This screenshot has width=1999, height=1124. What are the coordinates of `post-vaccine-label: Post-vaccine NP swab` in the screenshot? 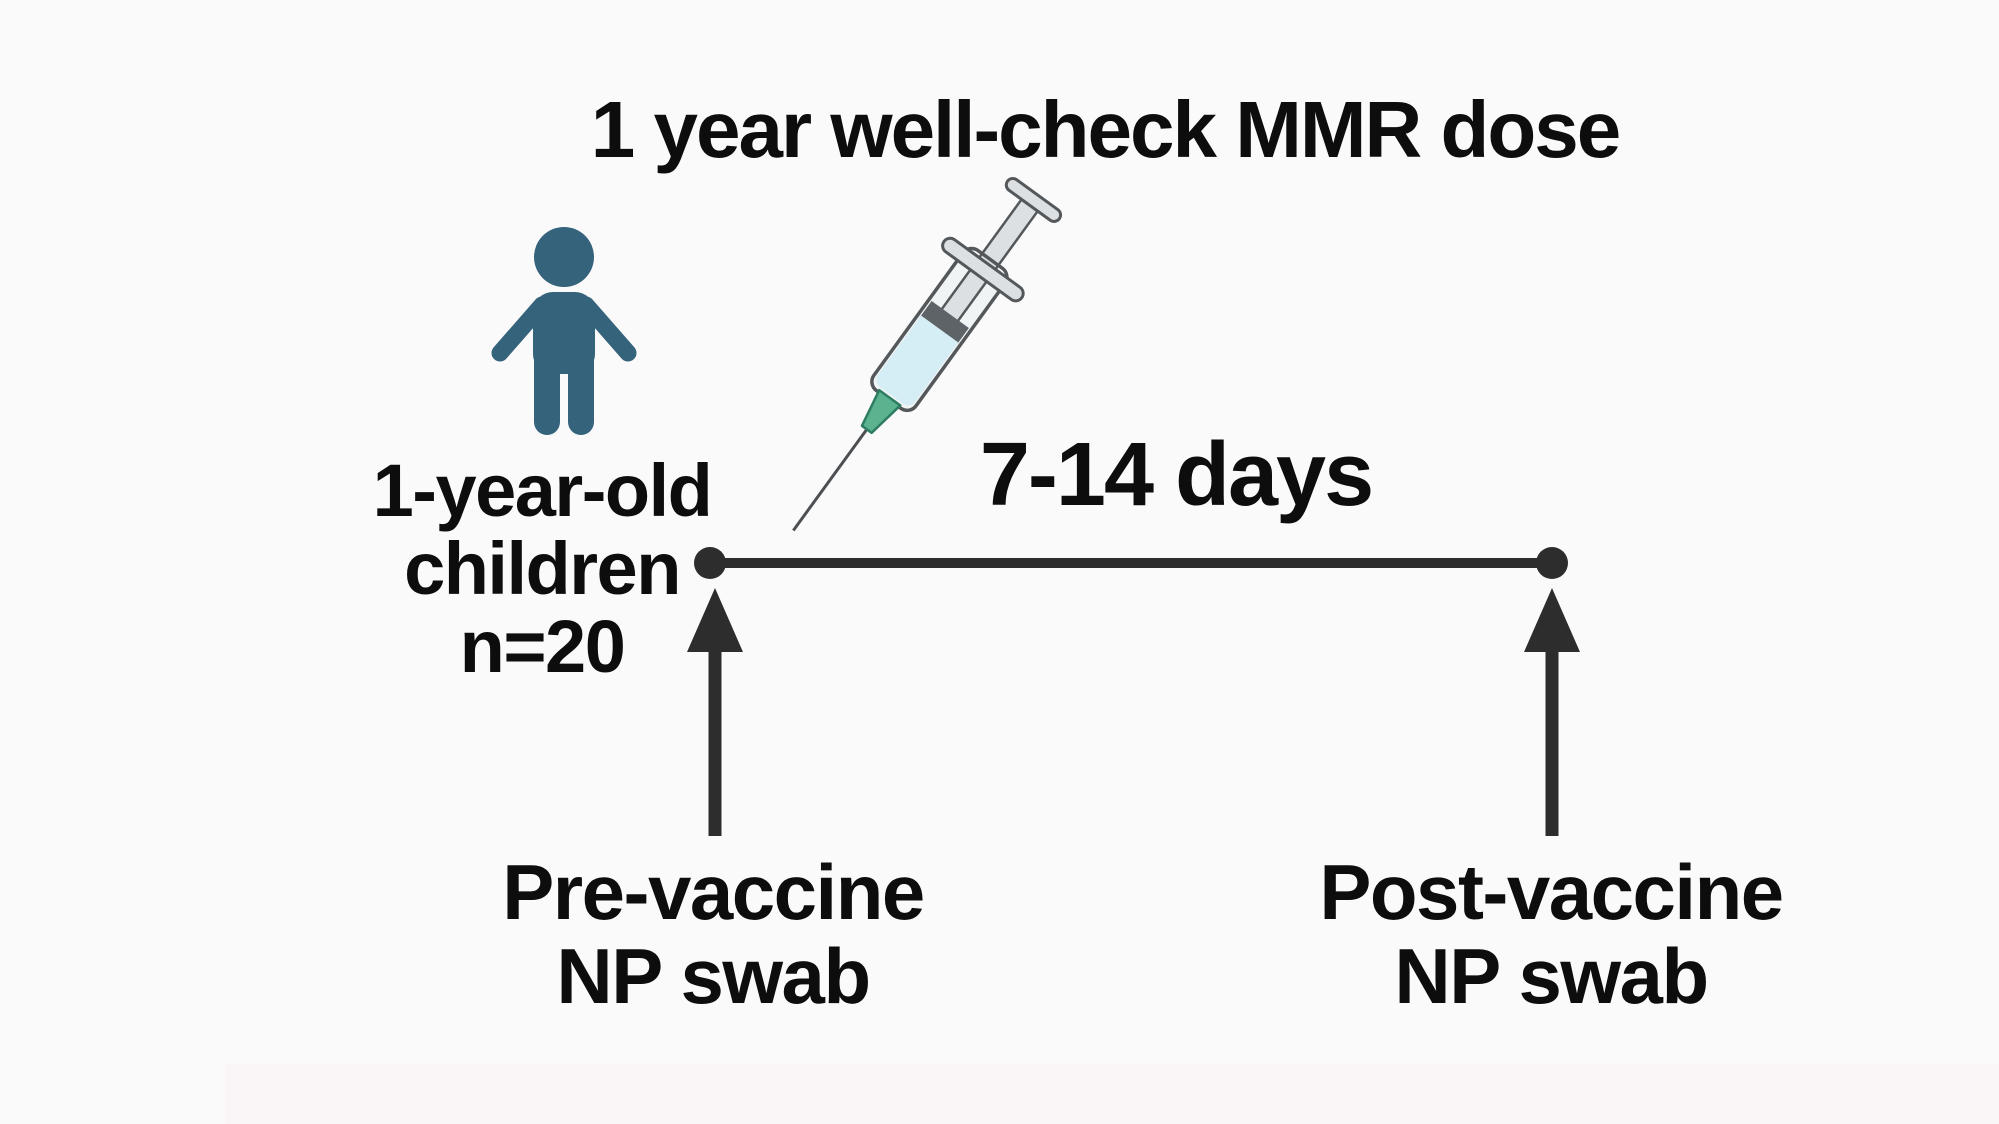 It's located at (1551, 934).